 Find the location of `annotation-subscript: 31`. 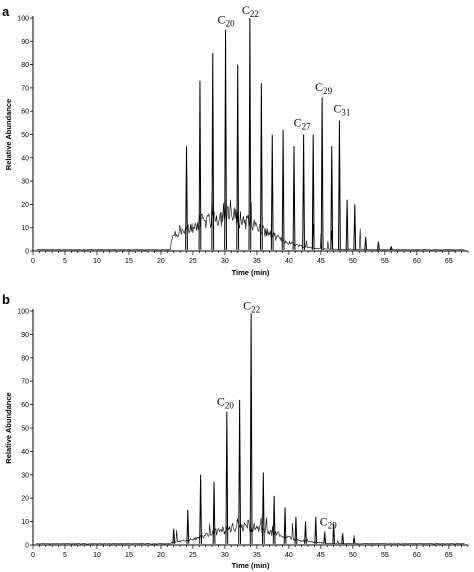

annotation-subscript: 31 is located at coordinates (345, 113).